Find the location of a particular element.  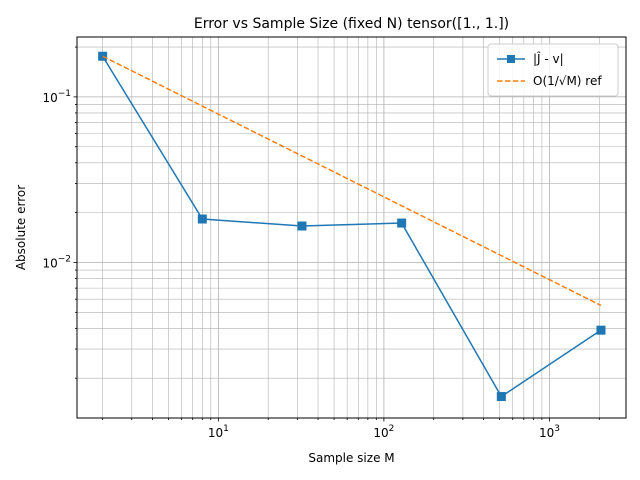

legend-label: O(1/√M) ref is located at coordinates (567, 81).